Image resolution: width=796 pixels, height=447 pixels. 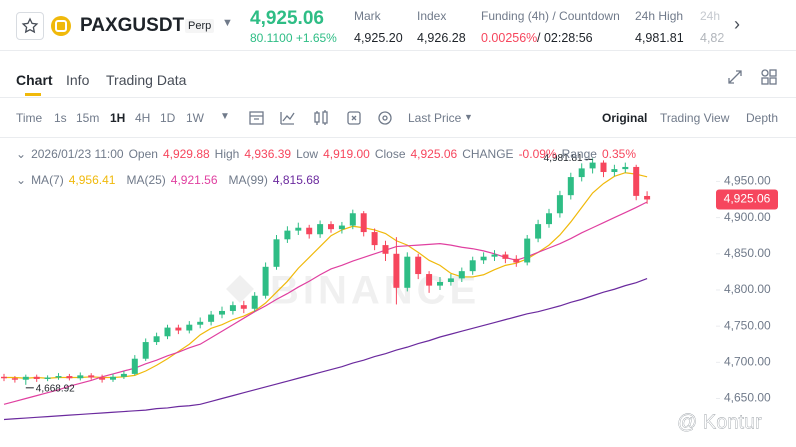 What do you see at coordinates (432, 16) in the screenshot?
I see `stat-label: Index` at bounding box center [432, 16].